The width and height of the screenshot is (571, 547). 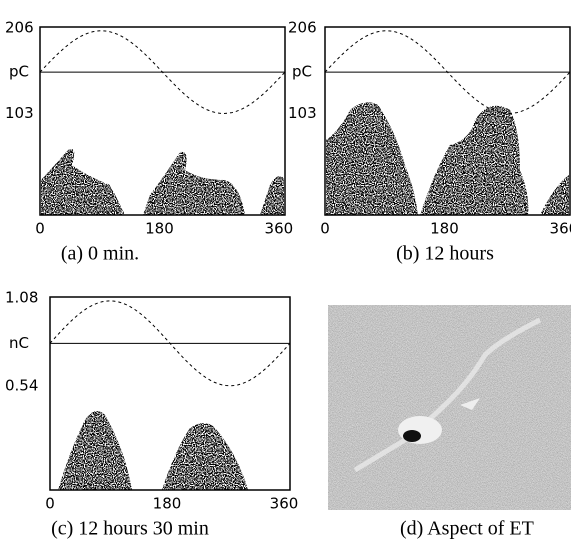 What do you see at coordinates (467, 529) in the screenshot?
I see `caption: (d) Aspect of ET` at bounding box center [467, 529].